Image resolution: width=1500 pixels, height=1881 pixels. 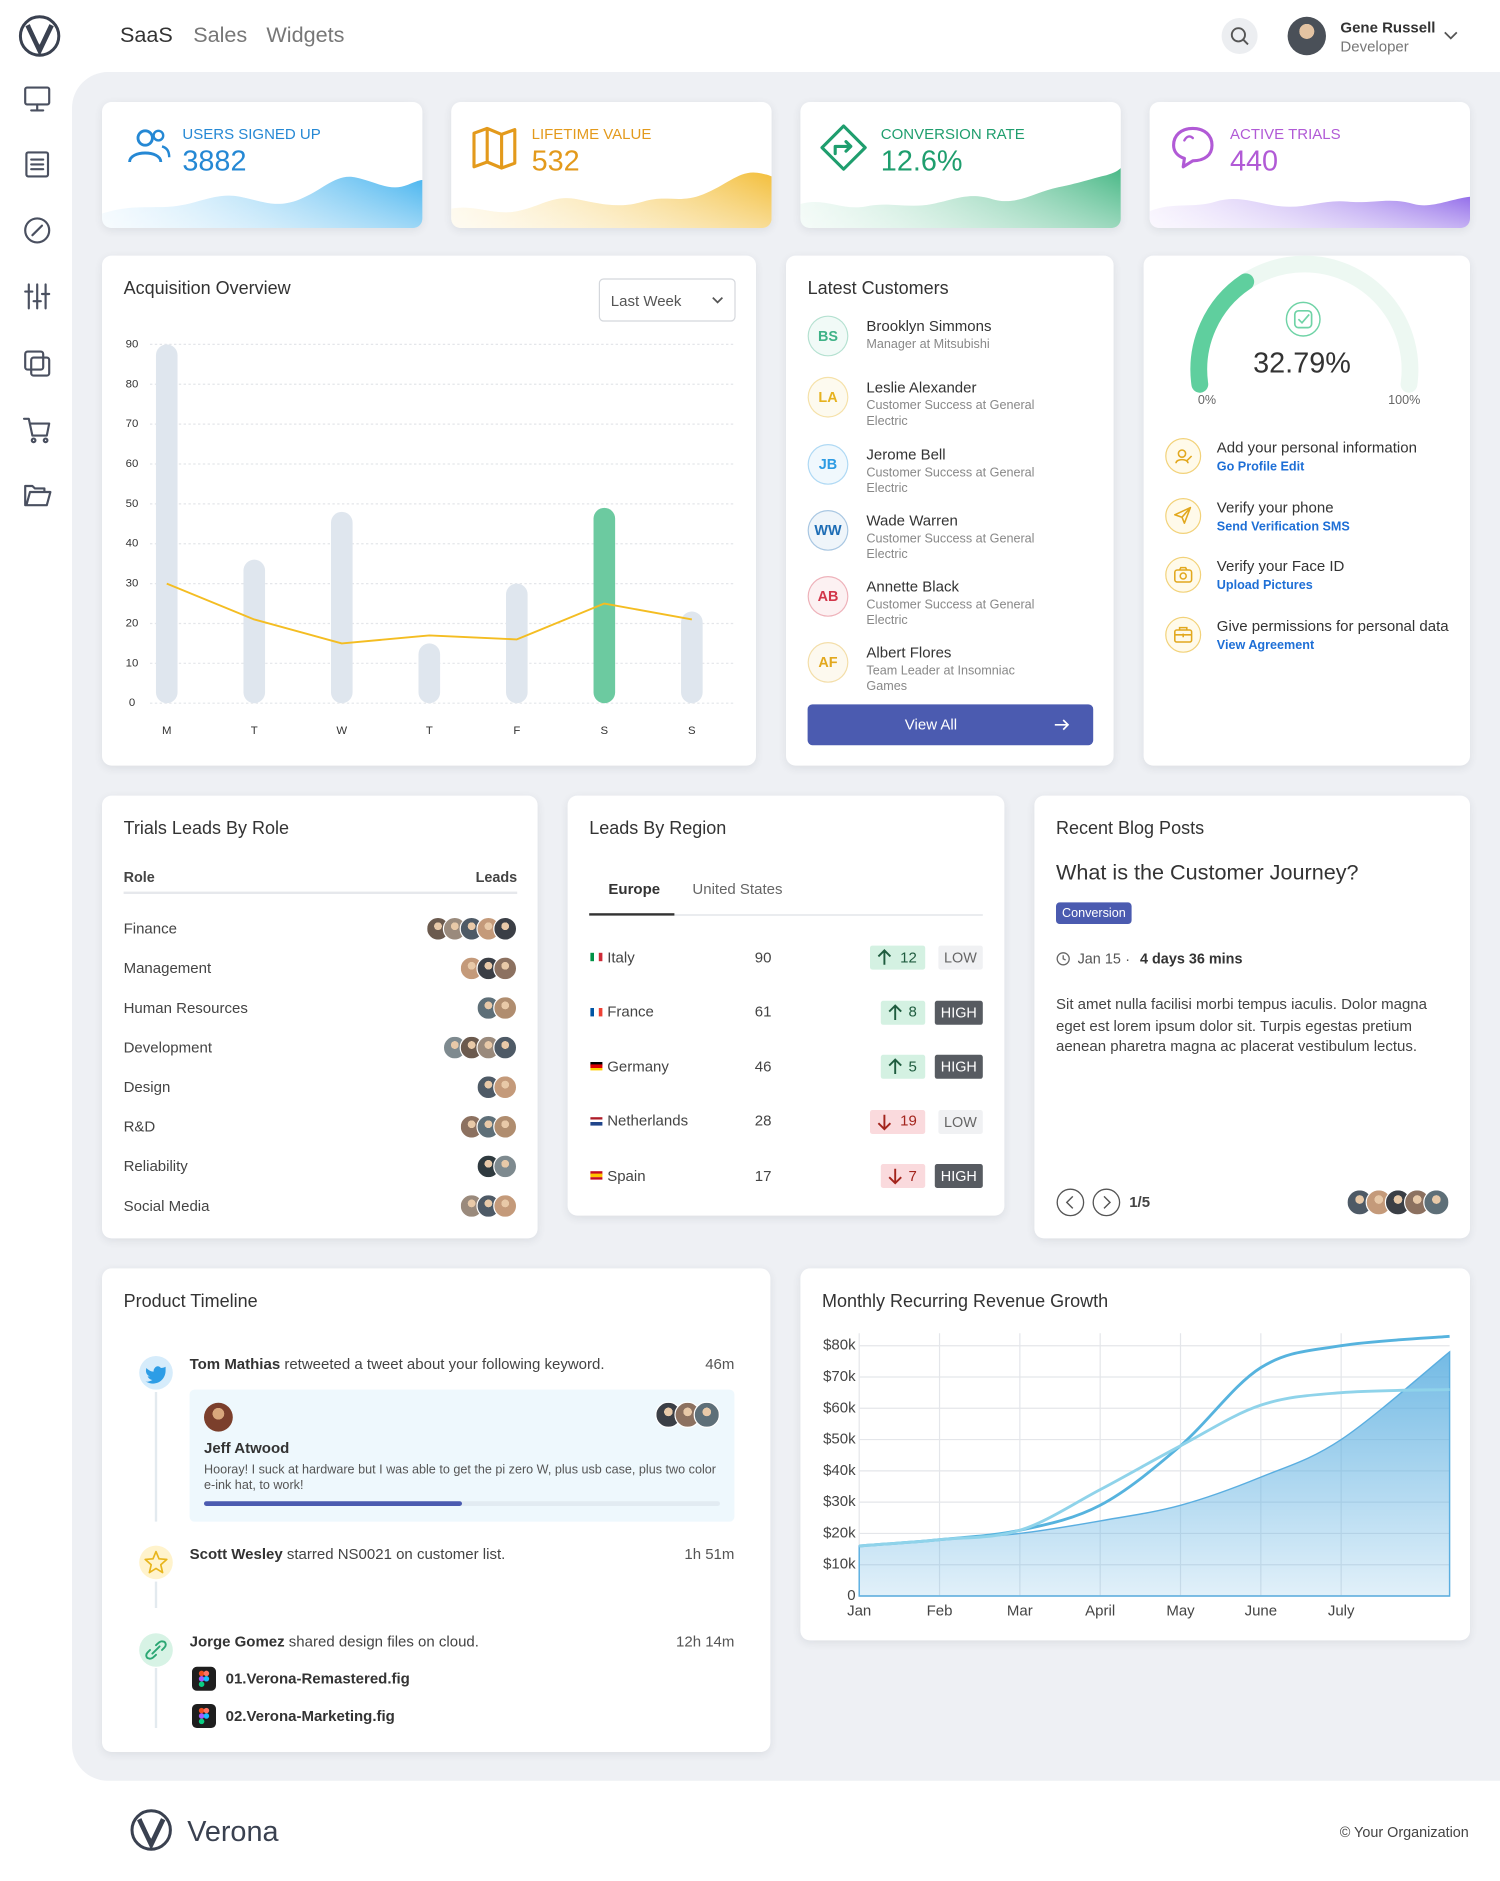 I want to click on nav-icon-sliders, so click(x=37, y=296).